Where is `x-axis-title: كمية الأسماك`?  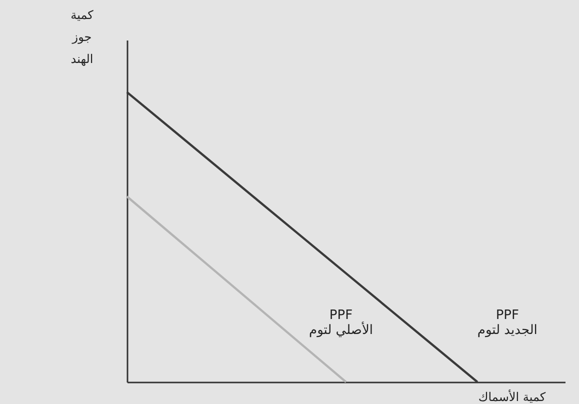
x-axis-title: كمية الأسماك is located at coordinates (512, 396).